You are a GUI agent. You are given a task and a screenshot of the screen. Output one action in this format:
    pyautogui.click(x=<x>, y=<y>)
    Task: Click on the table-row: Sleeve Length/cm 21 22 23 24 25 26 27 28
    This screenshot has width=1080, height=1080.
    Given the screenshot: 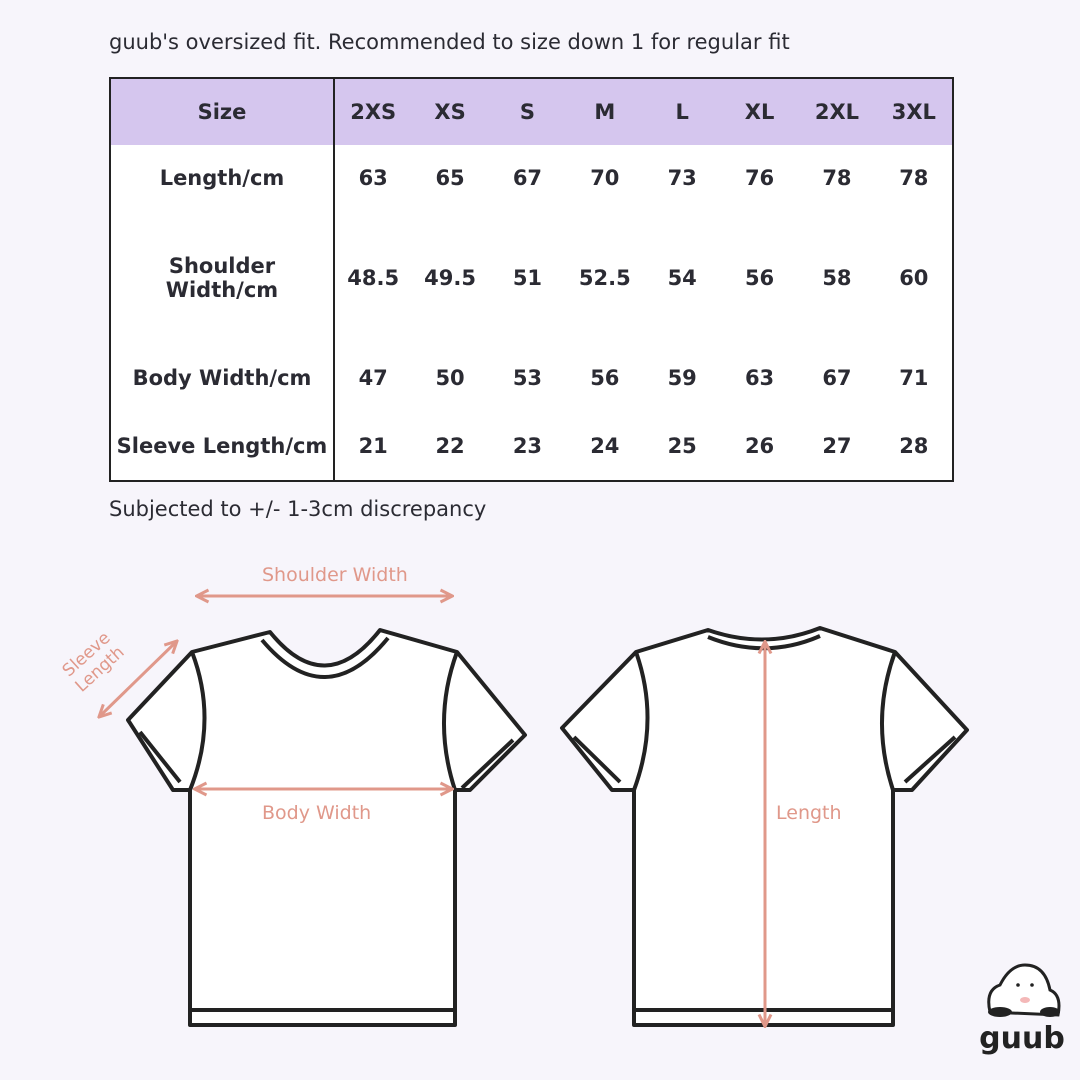 What is the action you would take?
    pyautogui.click(x=531, y=446)
    